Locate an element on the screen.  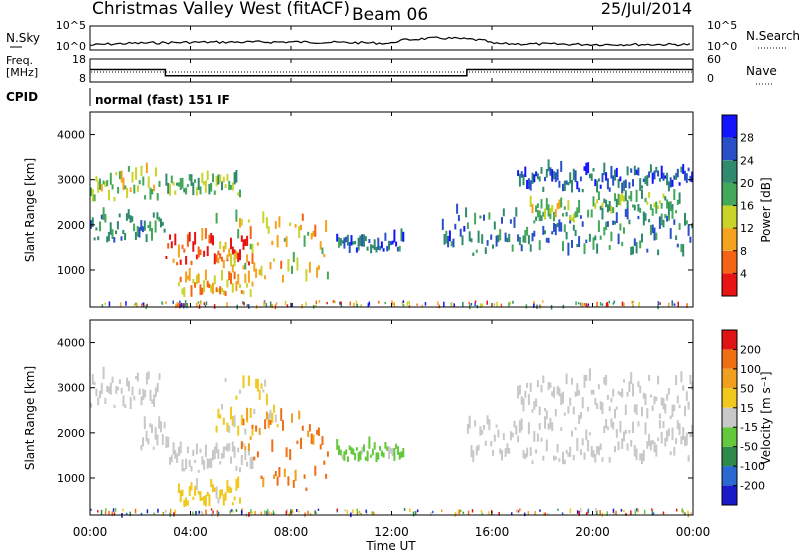
nsearch-tick-low: 10^0 is located at coordinates (722, 46).